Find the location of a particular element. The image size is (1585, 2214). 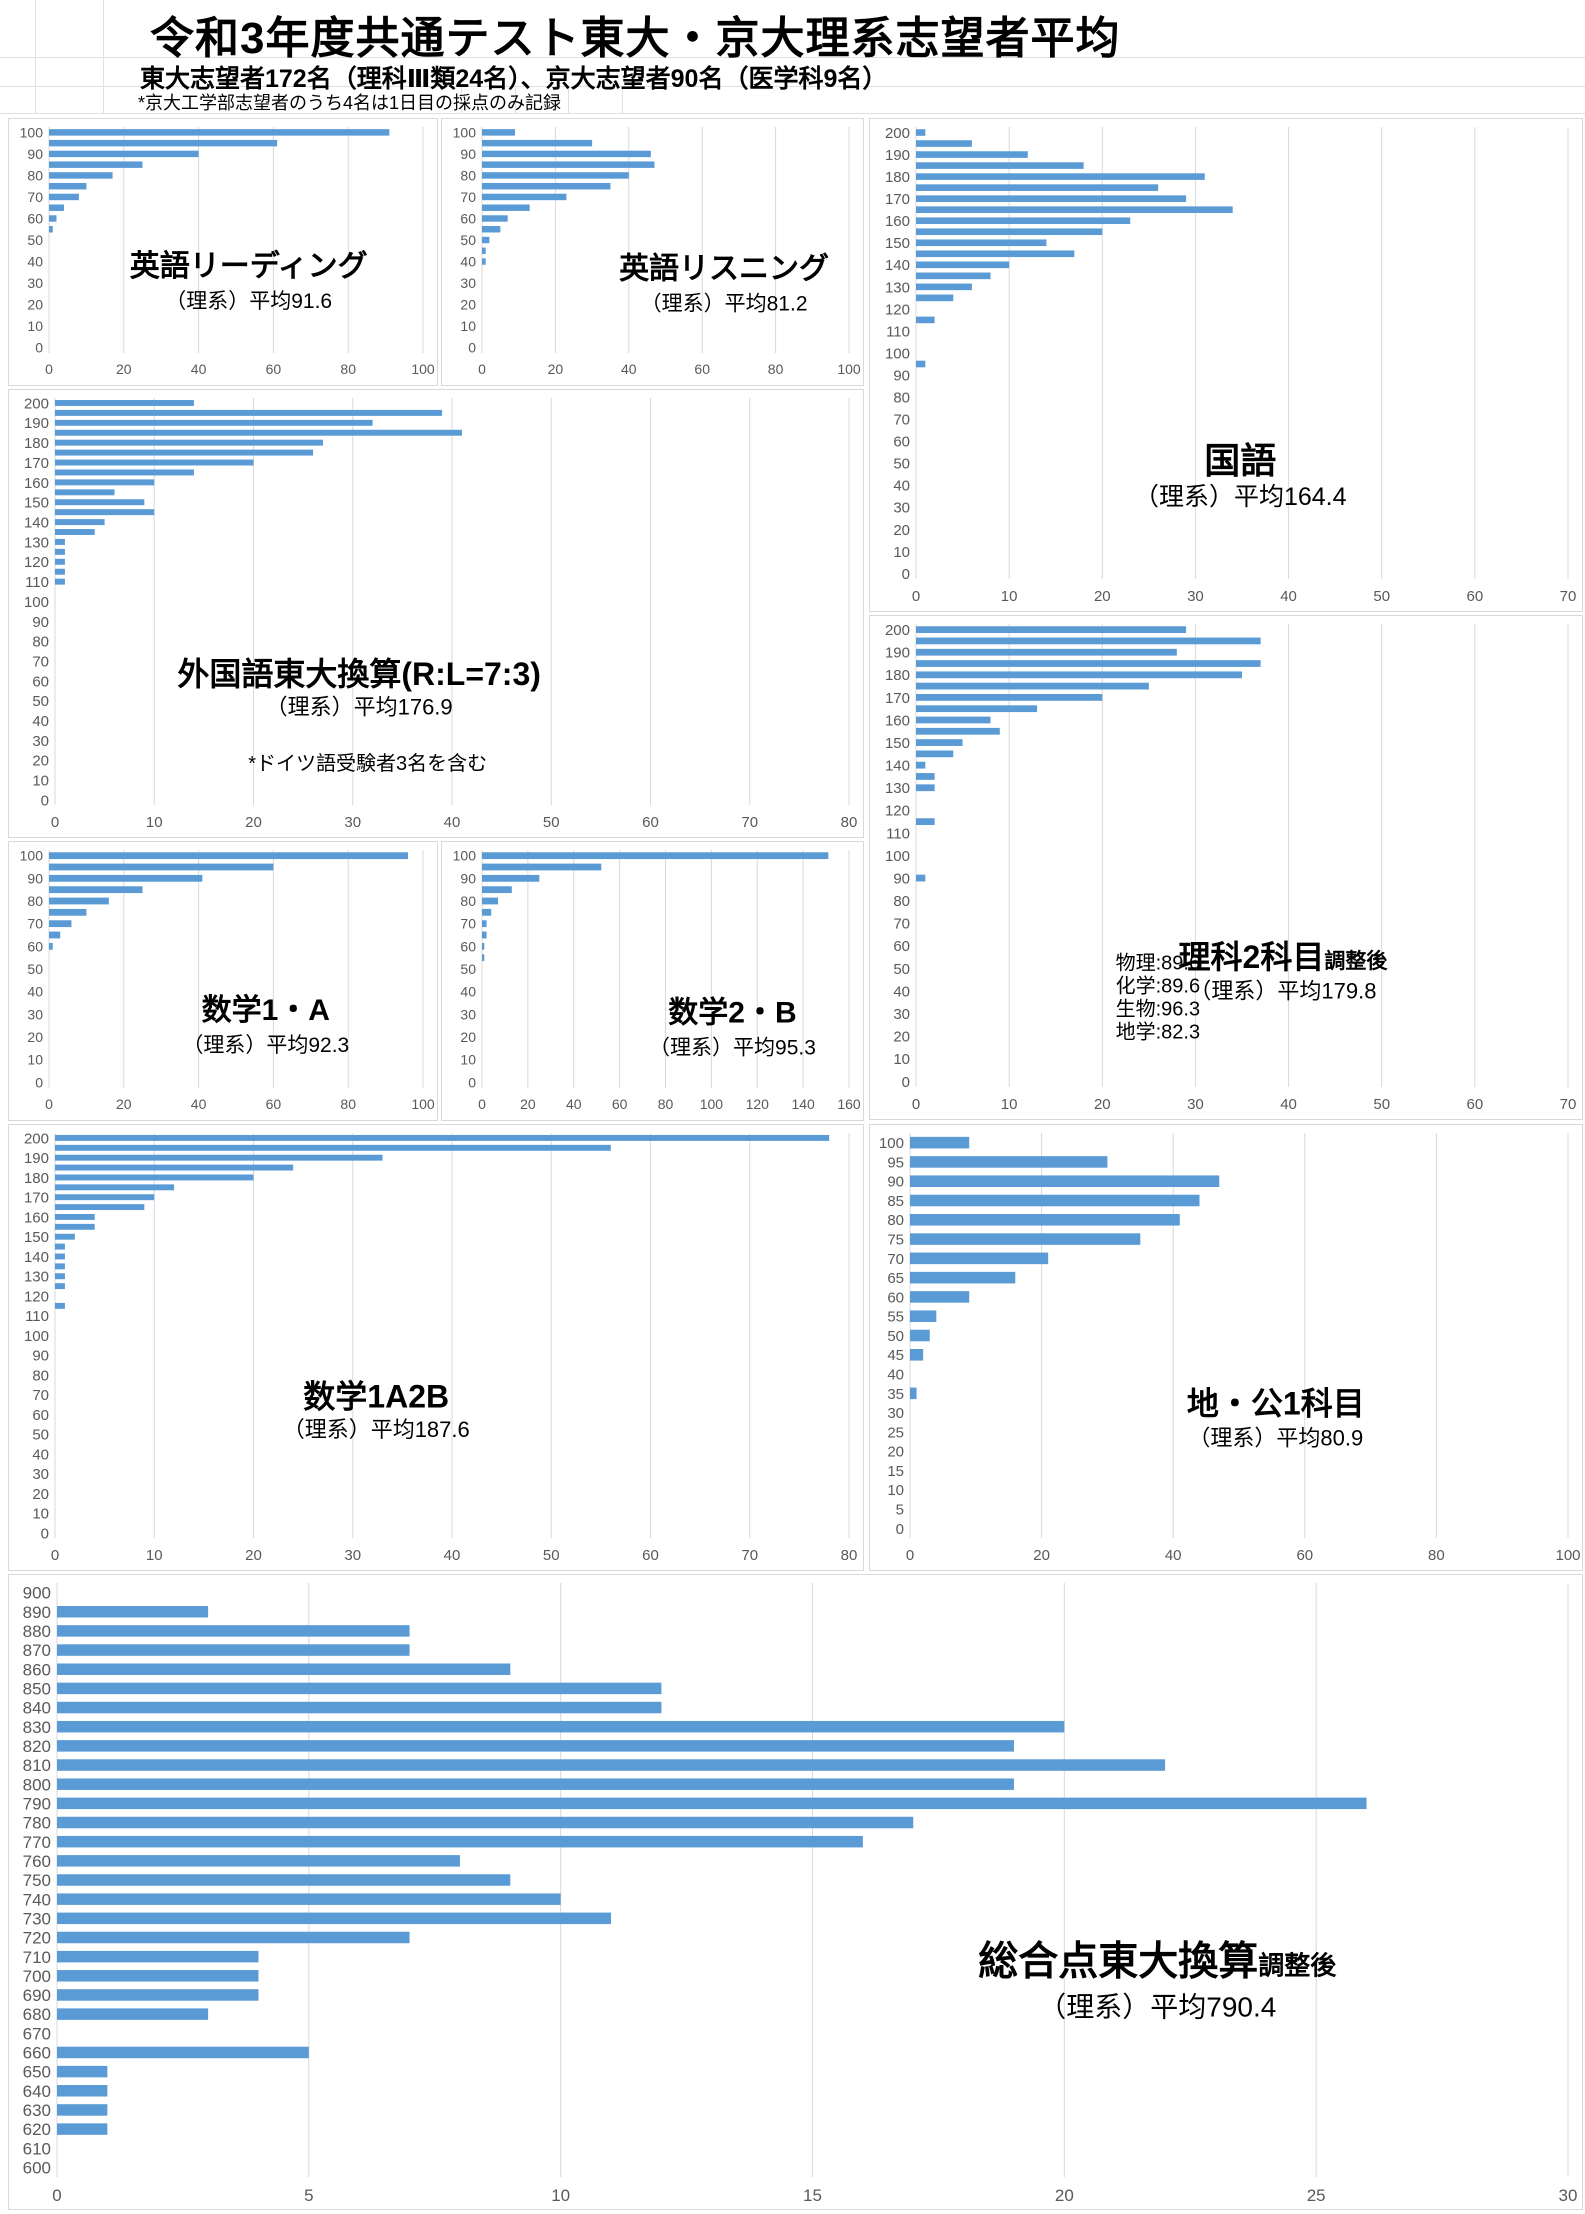

chart-subtitle: （理系）平均179.8 is located at coordinates (1282, 990).